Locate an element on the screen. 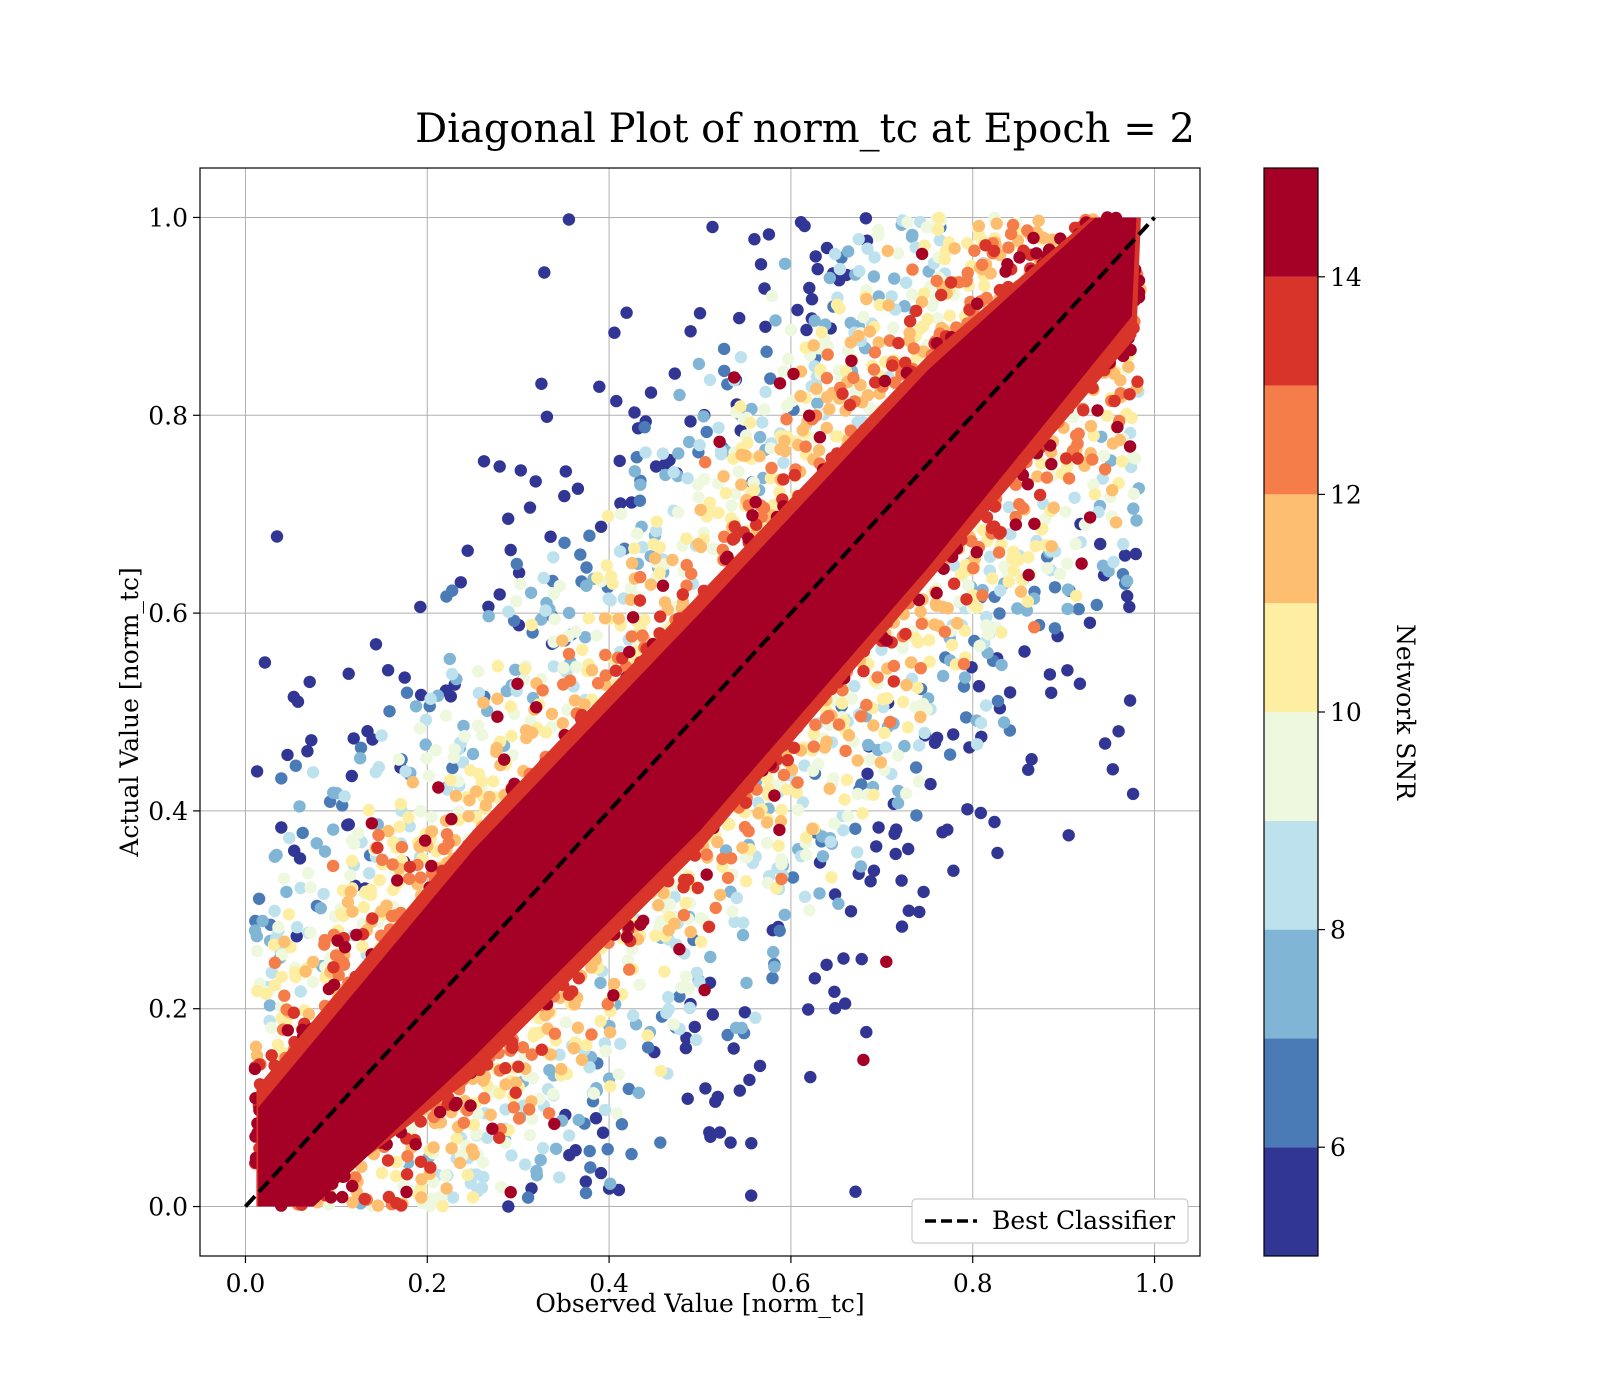 This screenshot has height=1400, width=1600. legend-box is located at coordinates (1050, 1221).